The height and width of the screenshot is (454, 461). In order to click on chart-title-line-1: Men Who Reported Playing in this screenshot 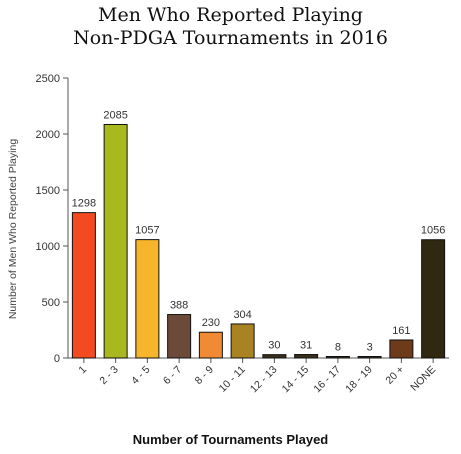, I will do `click(230, 15)`.